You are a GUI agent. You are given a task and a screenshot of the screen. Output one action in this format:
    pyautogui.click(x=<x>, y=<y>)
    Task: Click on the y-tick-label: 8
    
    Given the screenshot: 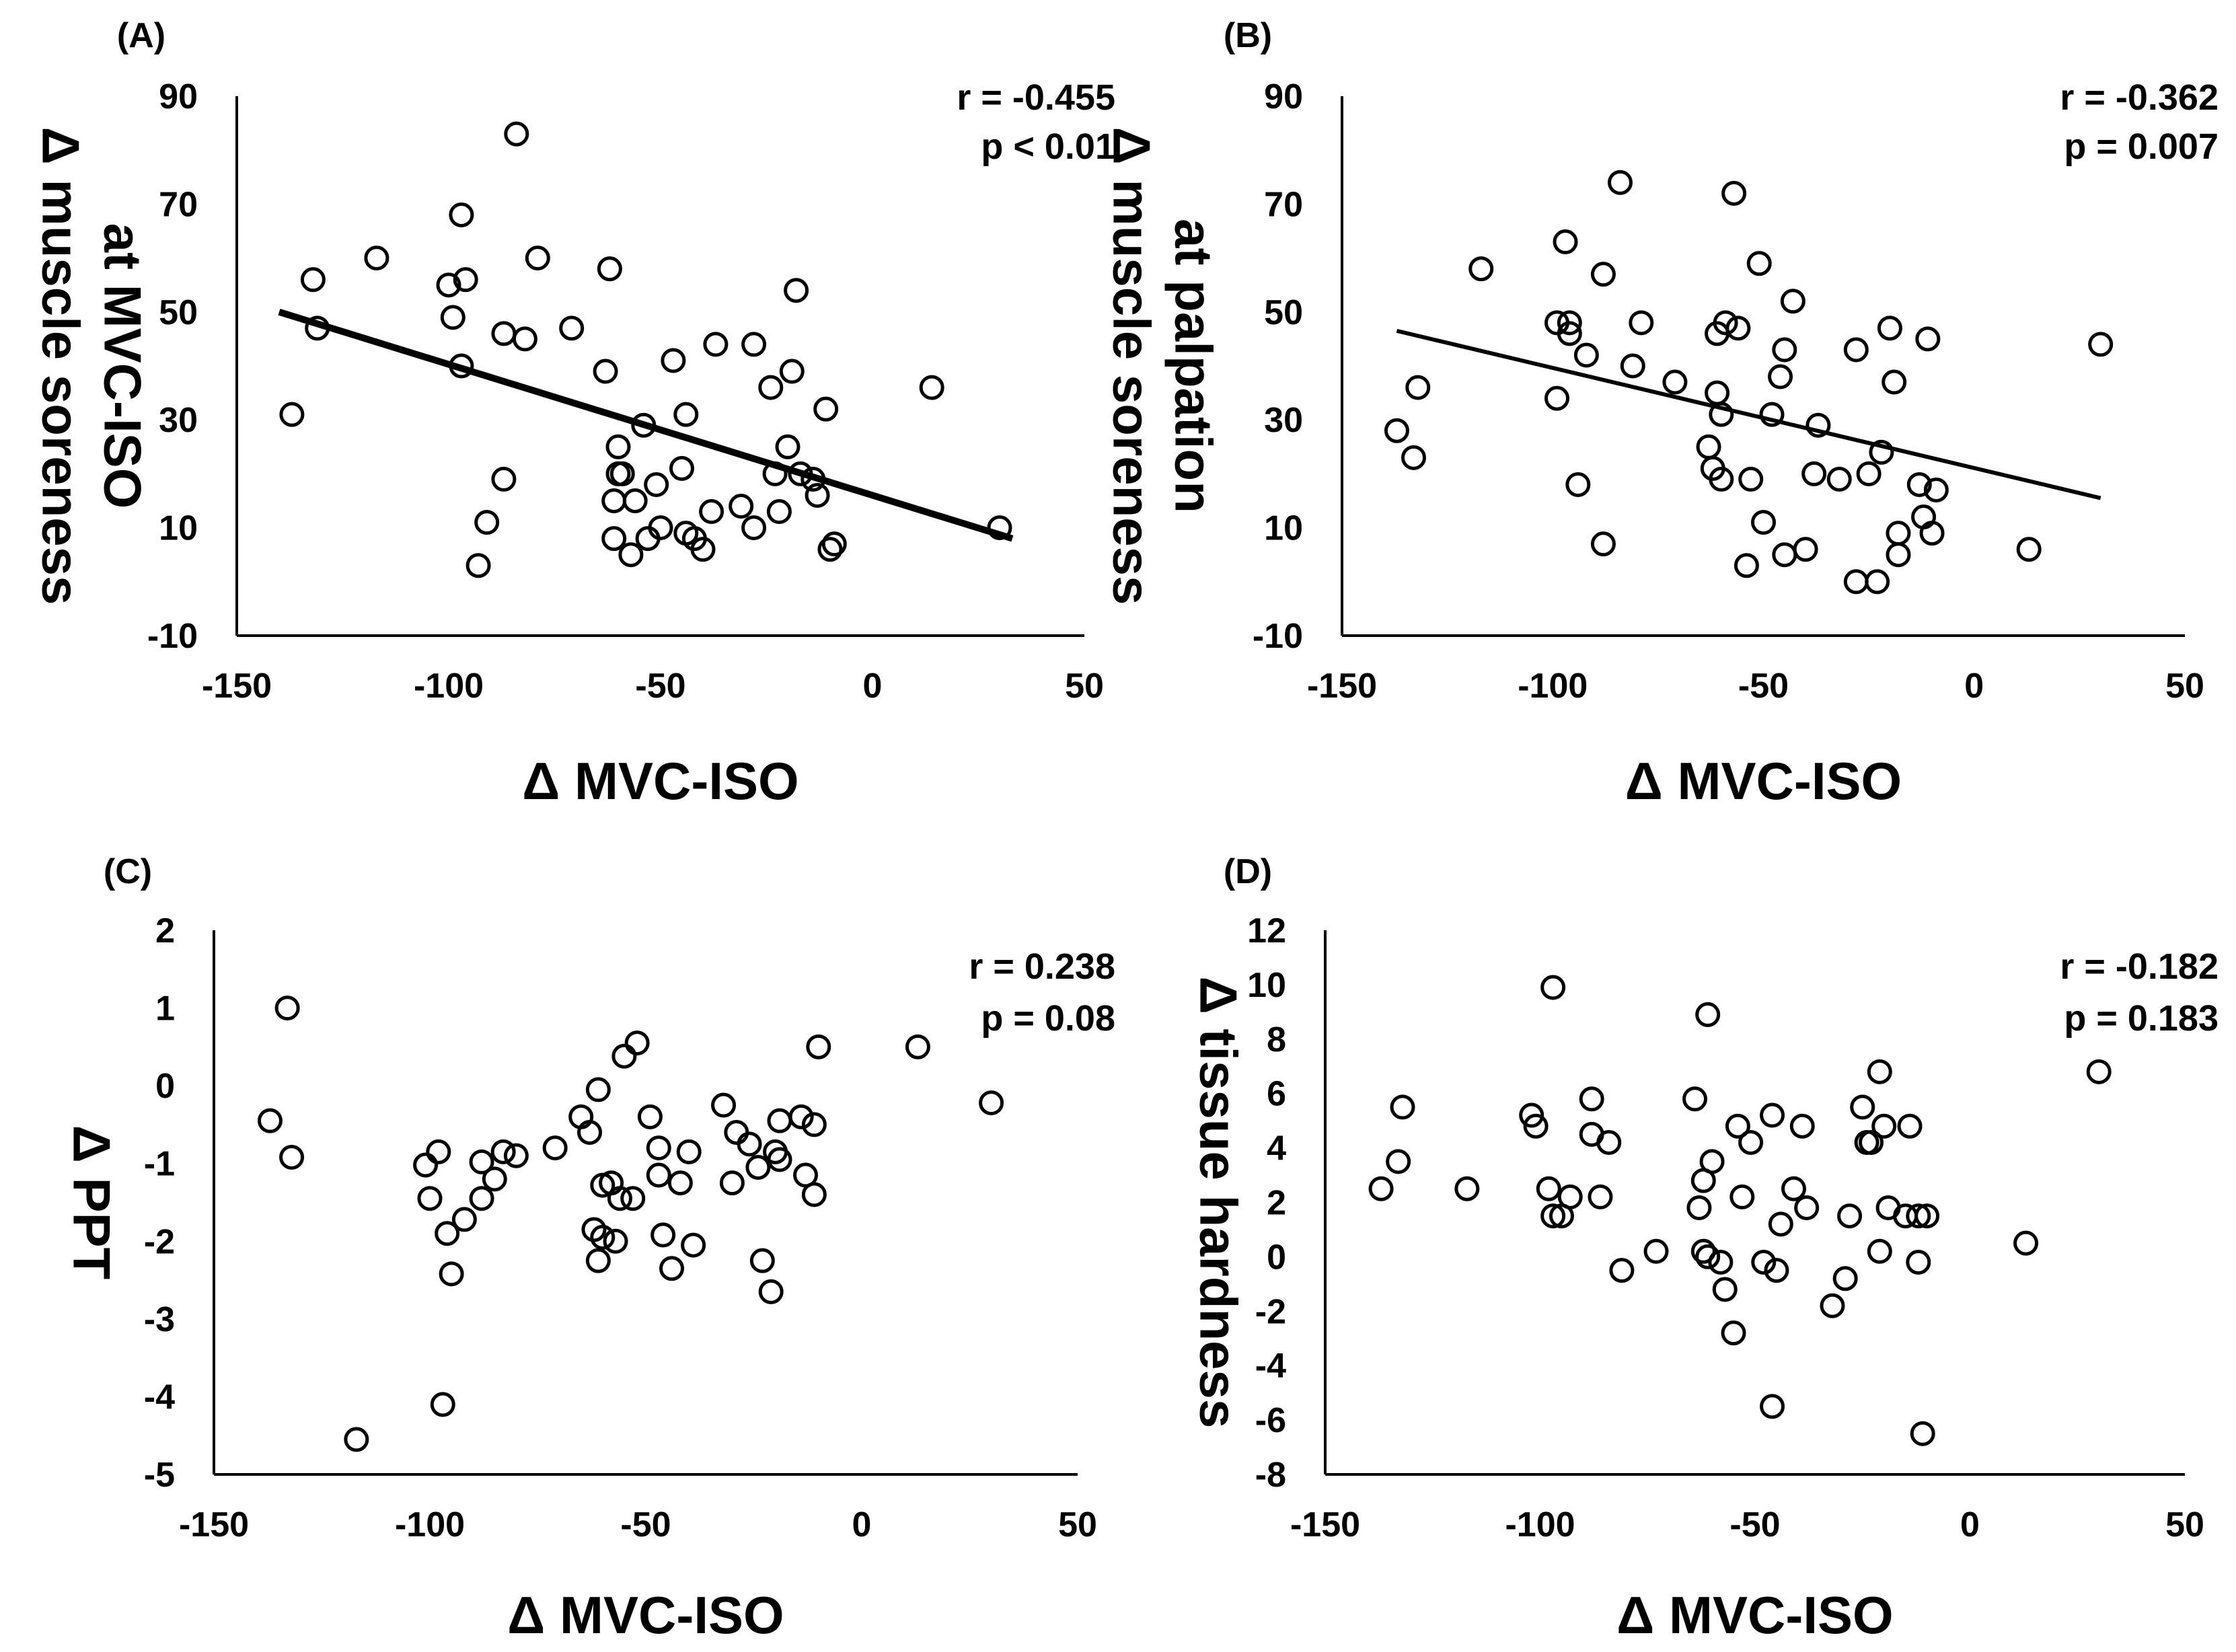 What is the action you would take?
    pyautogui.click(x=1276, y=1039)
    